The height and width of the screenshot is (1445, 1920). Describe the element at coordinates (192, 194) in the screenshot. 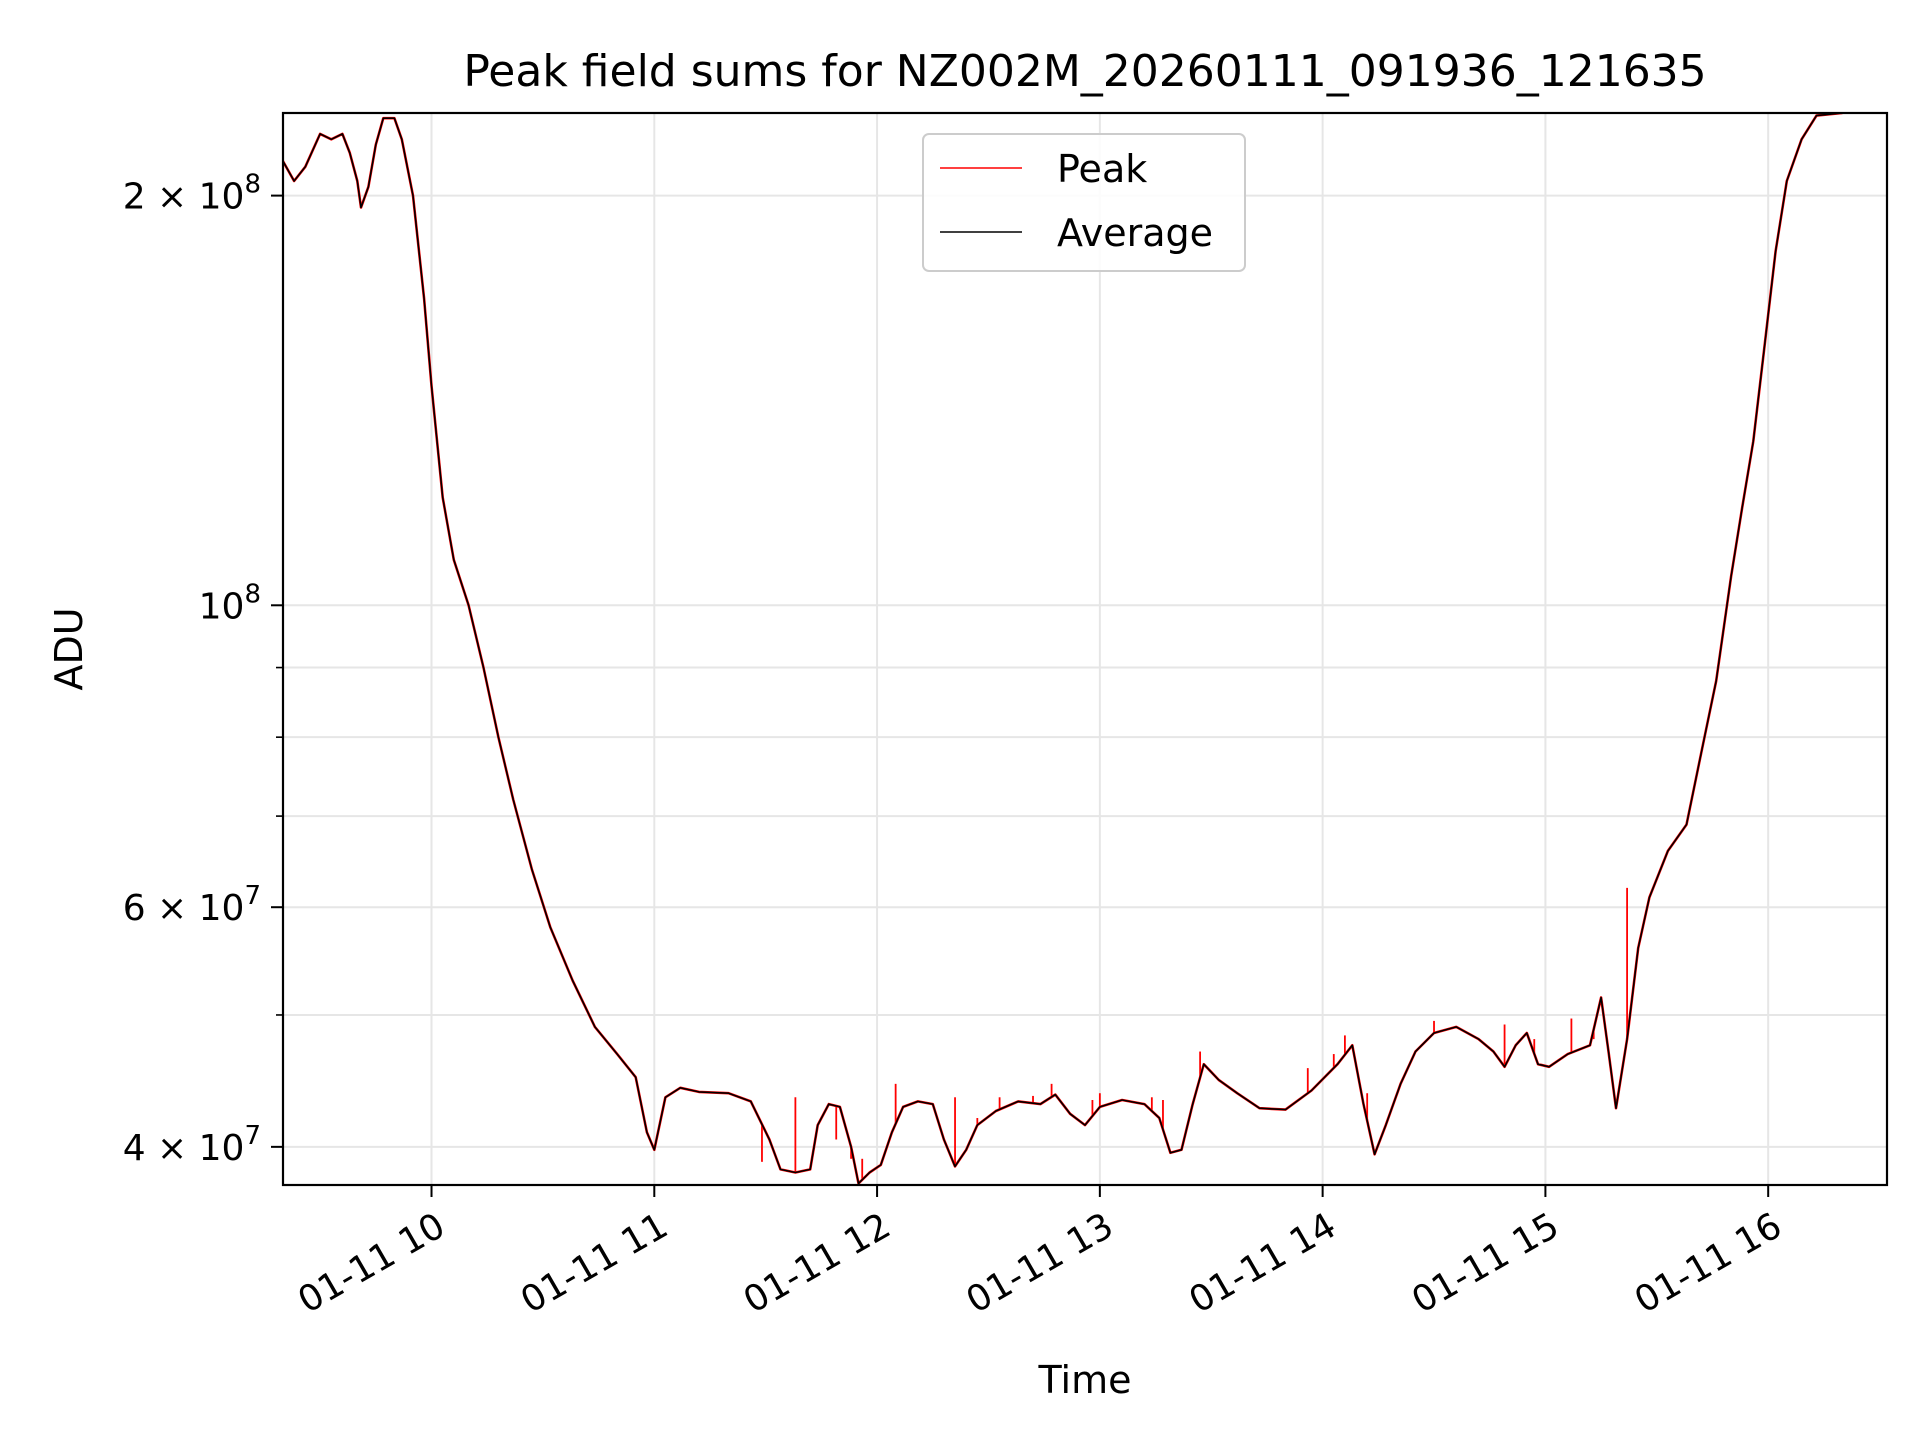

I see `y-tick-label: 2 × 108` at that location.